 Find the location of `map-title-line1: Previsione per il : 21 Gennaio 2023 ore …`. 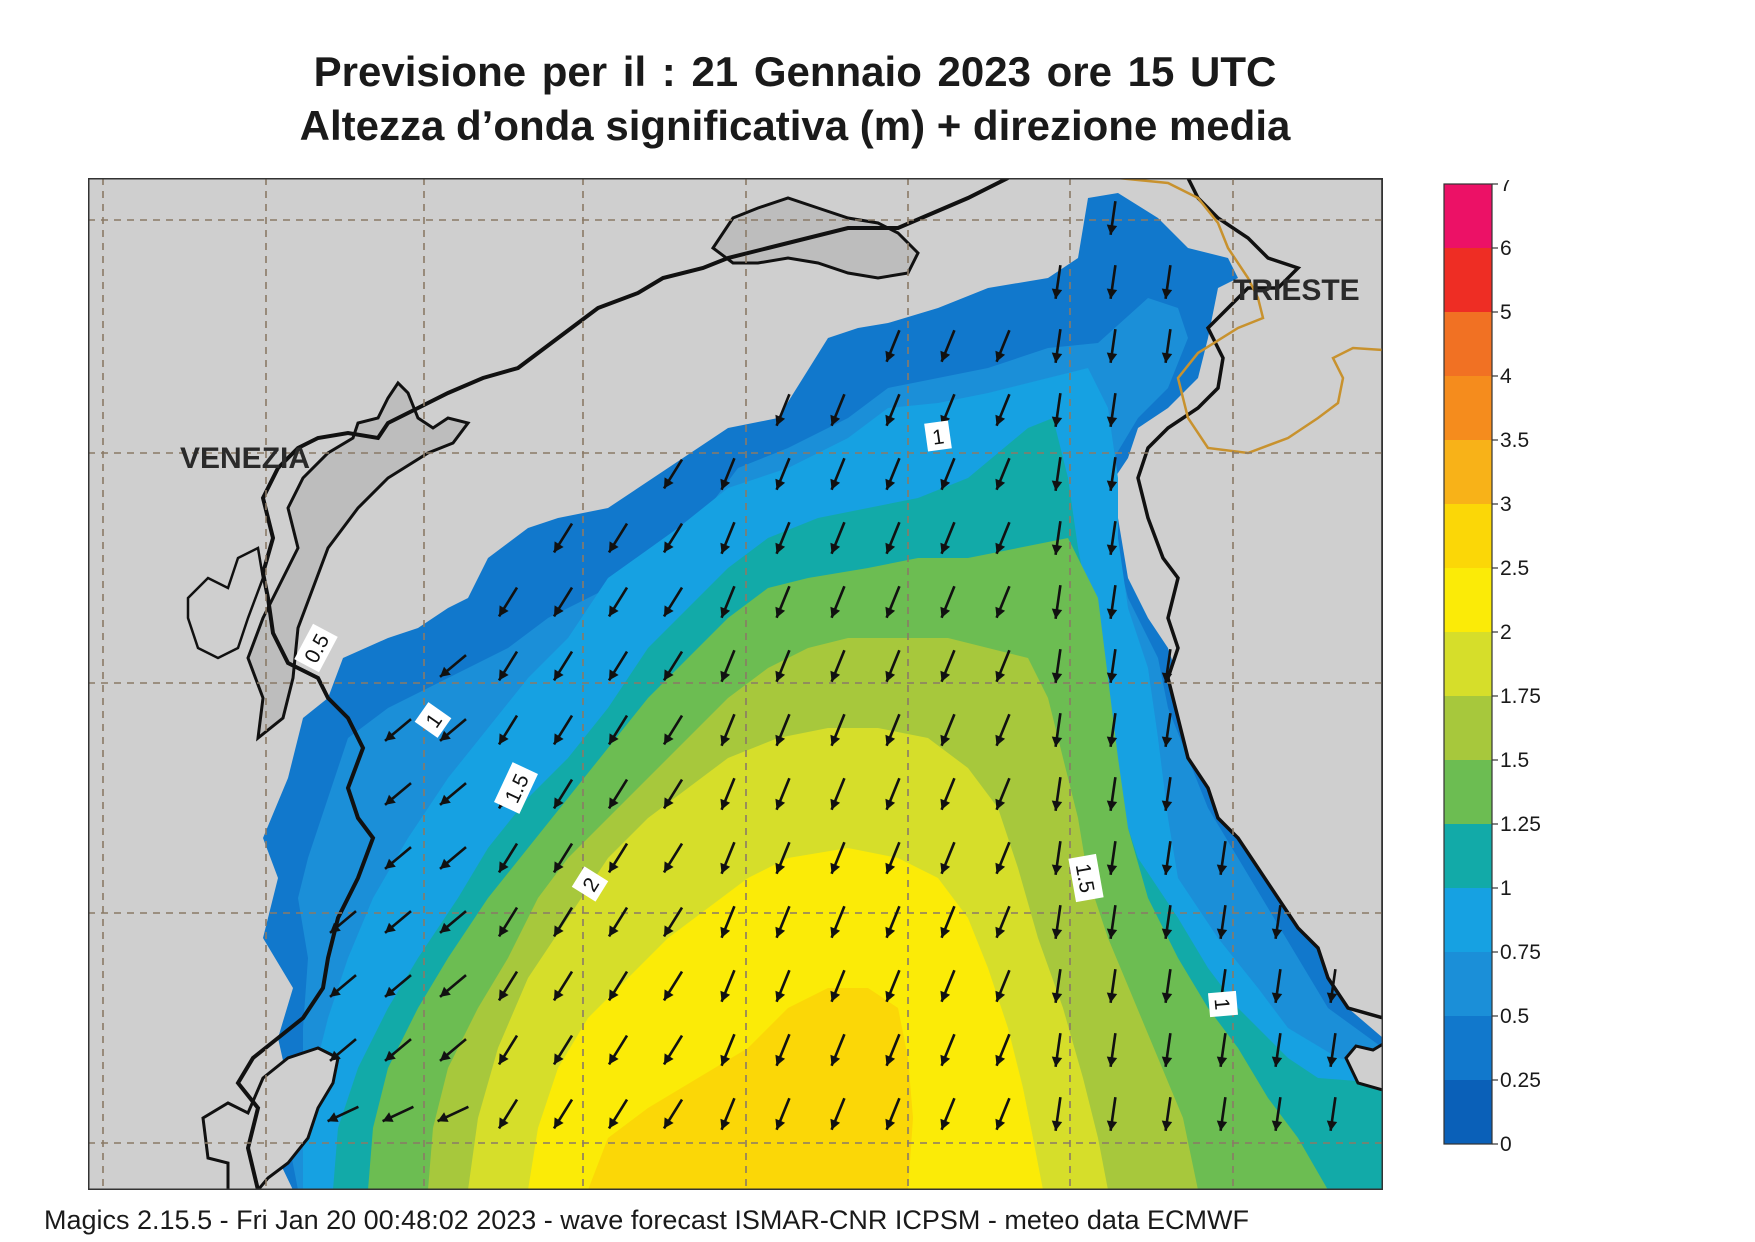

map-title-line1: Previsione per il : 21 Gennaio 2023 ore … is located at coordinates (795, 71).